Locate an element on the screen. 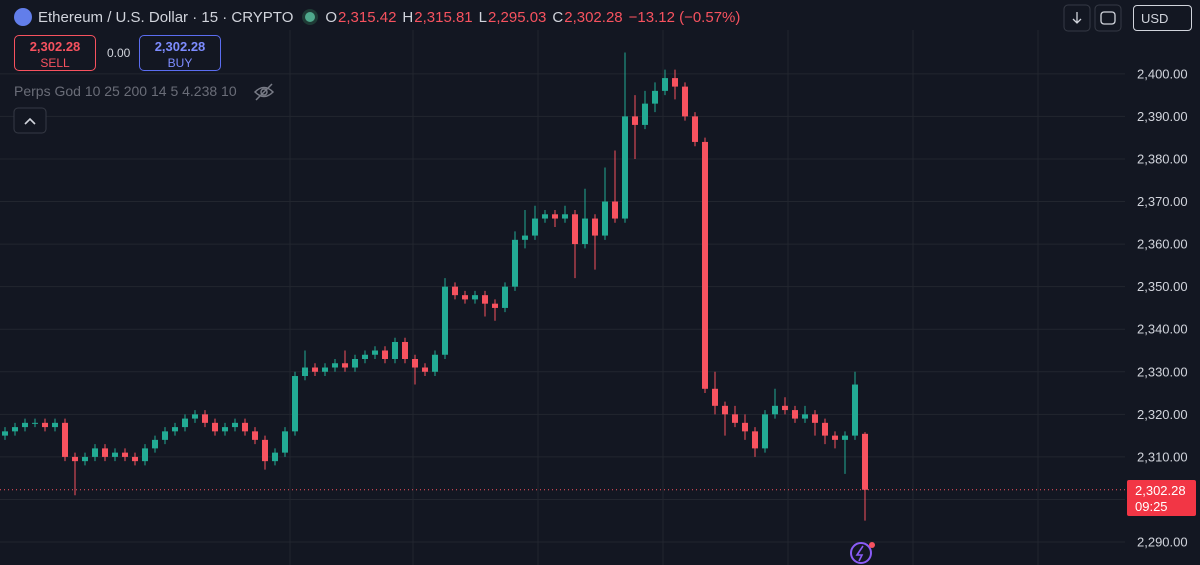 The height and width of the screenshot is (565, 1200). symbol: Ethereum / U.S. Dollar · 15 · CRYPTO is located at coordinates (166, 17).